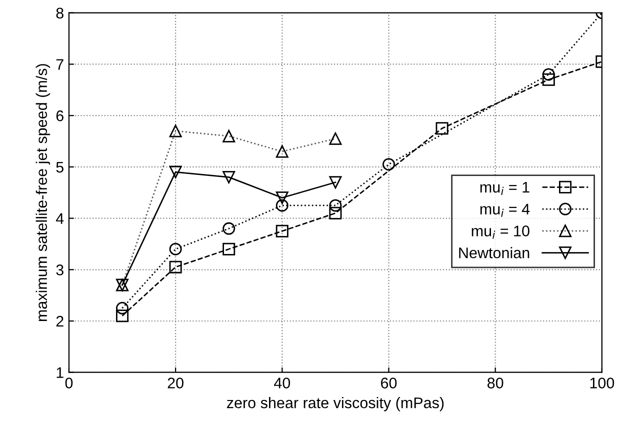 This screenshot has width=627, height=428. I want to click on y-tick-label: 6, so click(60, 116).